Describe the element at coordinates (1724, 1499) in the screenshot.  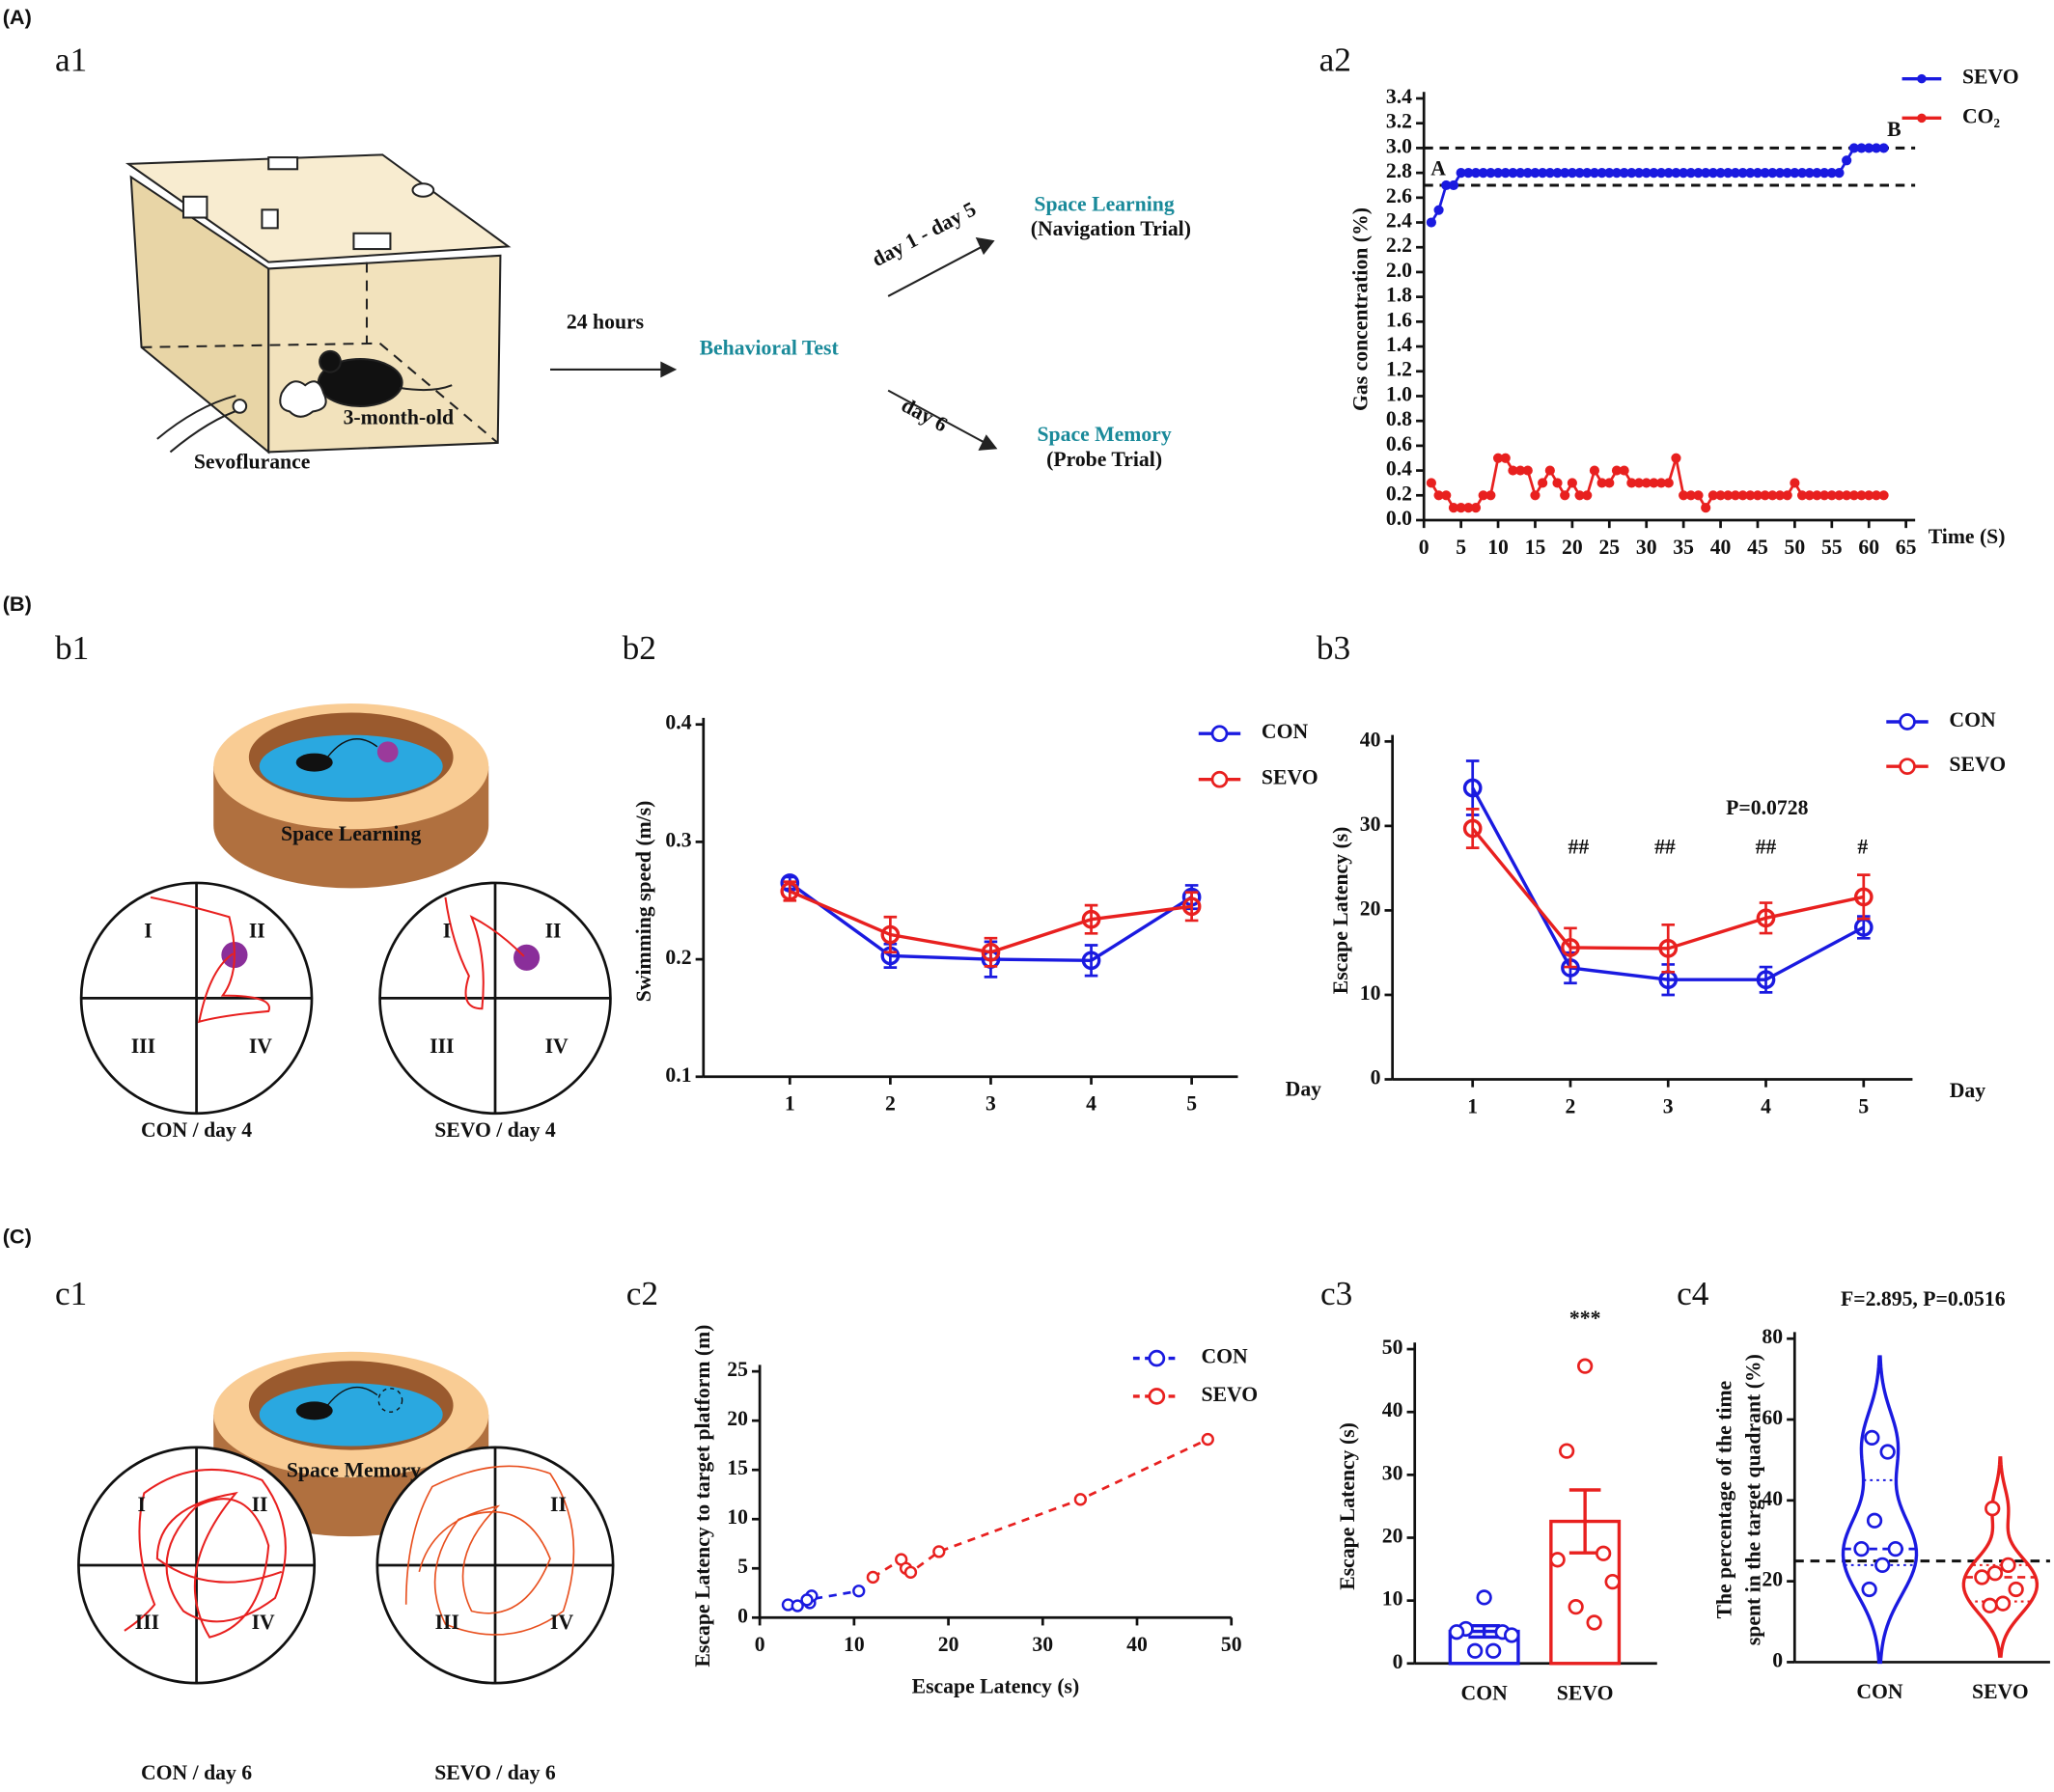
I see `y-axis-label: The percentage of the time` at that location.